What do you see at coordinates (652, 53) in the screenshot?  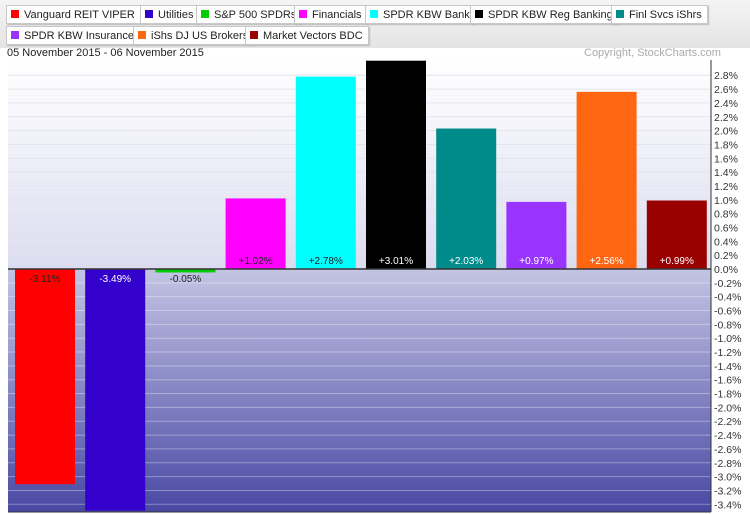 I see `copyright: Copyright, StockCharts.com` at bounding box center [652, 53].